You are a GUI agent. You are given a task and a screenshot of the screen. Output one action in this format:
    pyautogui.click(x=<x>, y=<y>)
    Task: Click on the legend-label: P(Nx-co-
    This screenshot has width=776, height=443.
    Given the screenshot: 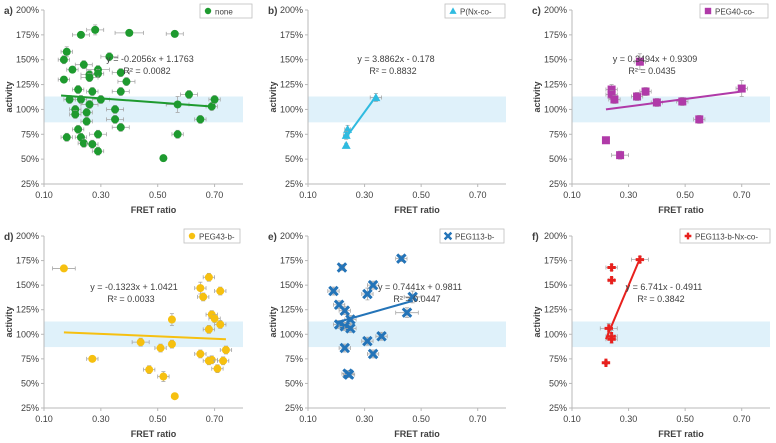 What is the action you would take?
    pyautogui.click(x=476, y=12)
    